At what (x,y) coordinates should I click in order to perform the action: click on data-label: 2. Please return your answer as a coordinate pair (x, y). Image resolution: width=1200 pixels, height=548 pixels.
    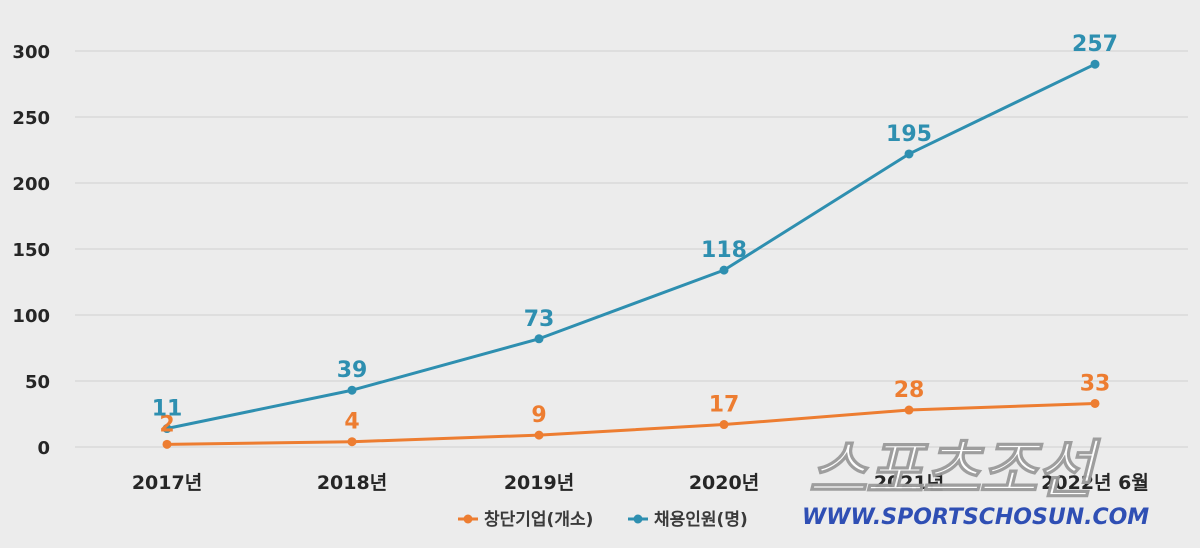
    Looking at the image, I should click on (166, 424).